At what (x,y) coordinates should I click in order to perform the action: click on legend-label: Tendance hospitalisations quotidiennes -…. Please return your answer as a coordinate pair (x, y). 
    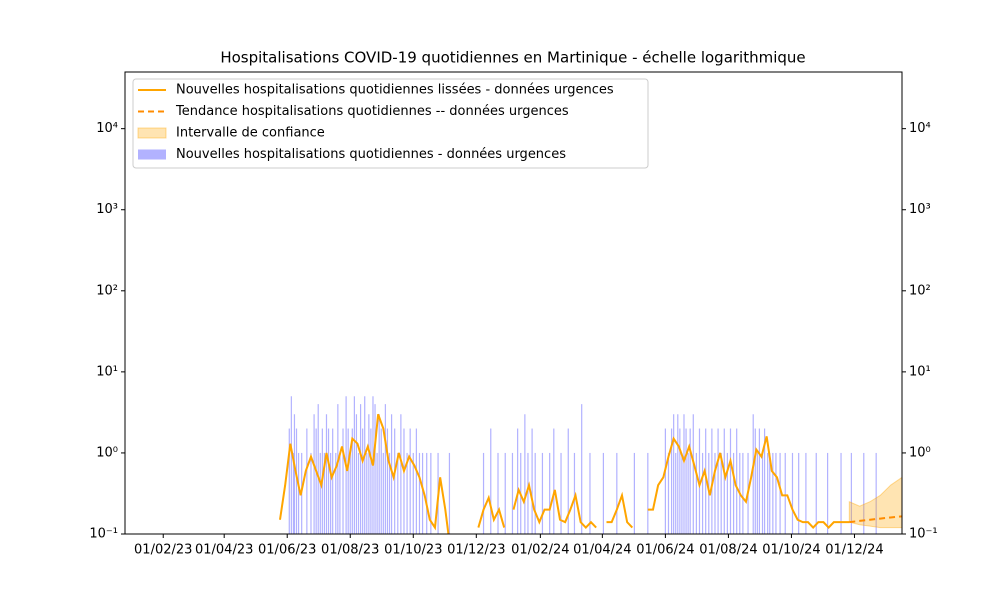
    Looking at the image, I should click on (372, 111).